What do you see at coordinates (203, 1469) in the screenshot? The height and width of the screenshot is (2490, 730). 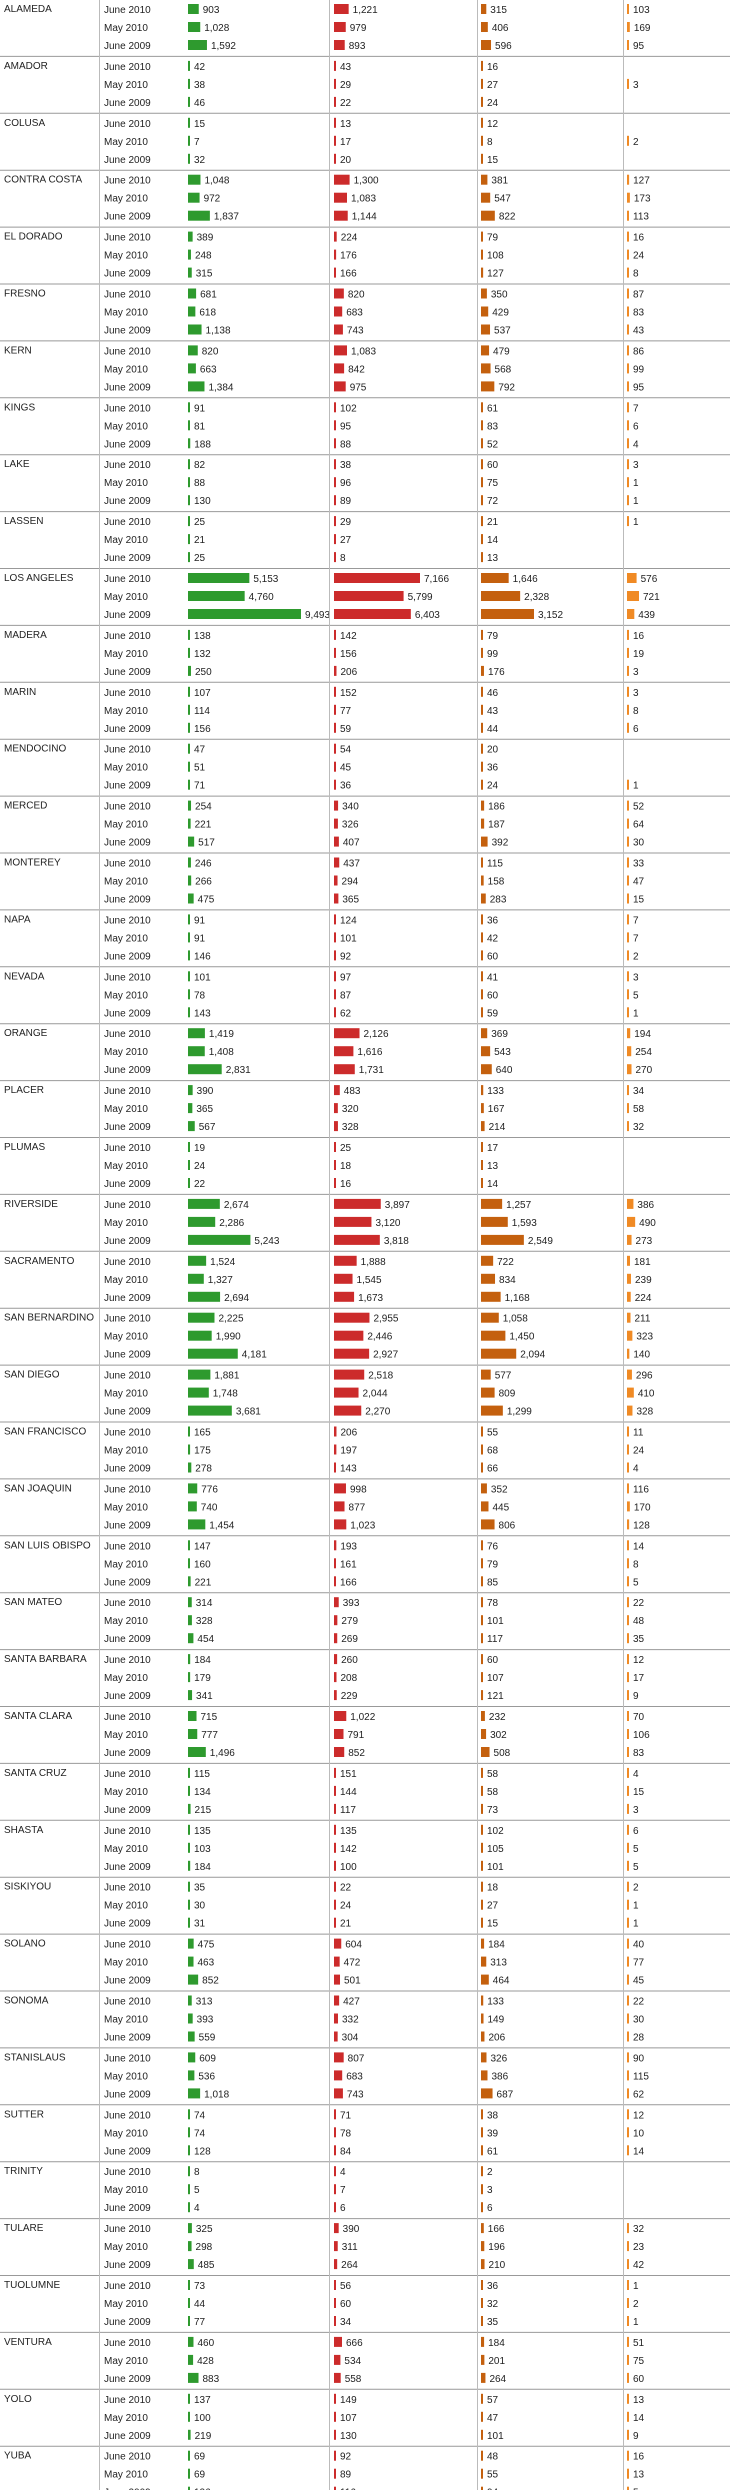 I see `value-label: 278` at bounding box center [203, 1469].